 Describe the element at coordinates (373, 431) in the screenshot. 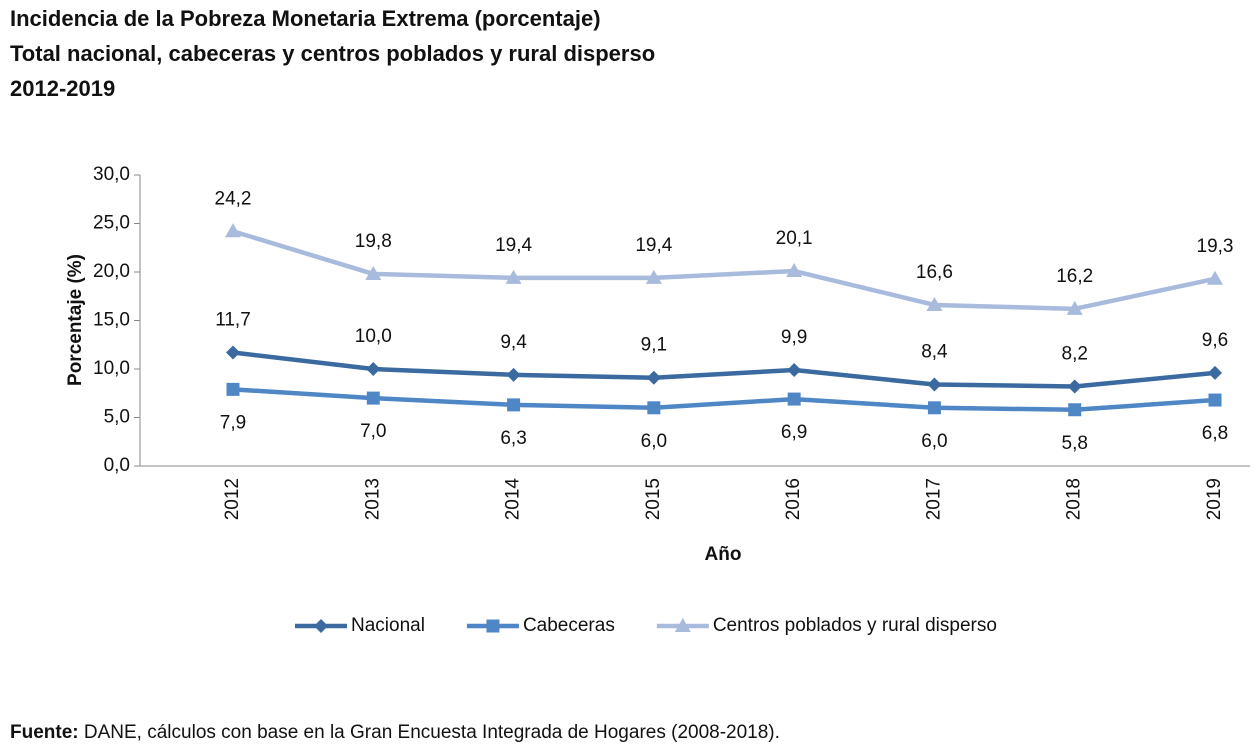

I see `data-label: 7,0` at that location.